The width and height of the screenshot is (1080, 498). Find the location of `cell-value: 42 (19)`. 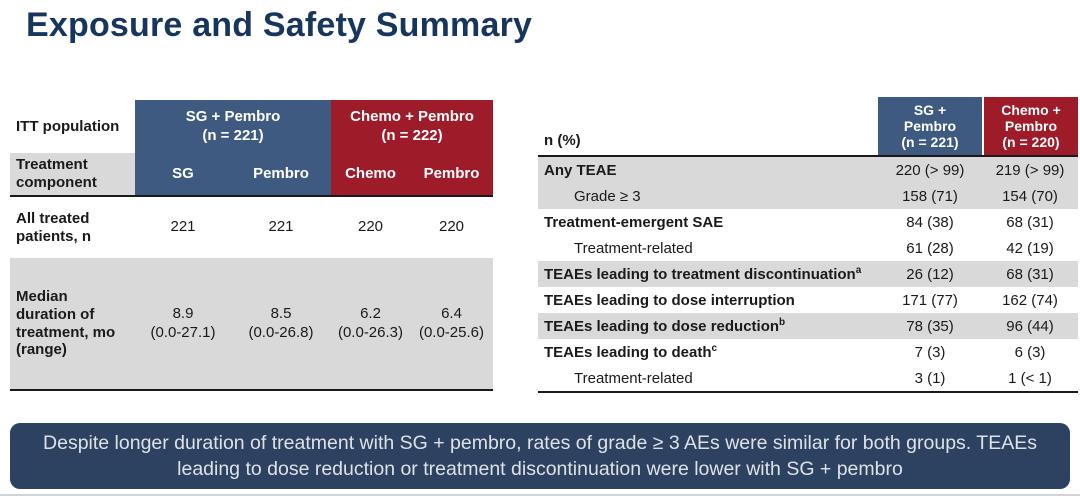

cell-value: 42 (19) is located at coordinates (1030, 248).